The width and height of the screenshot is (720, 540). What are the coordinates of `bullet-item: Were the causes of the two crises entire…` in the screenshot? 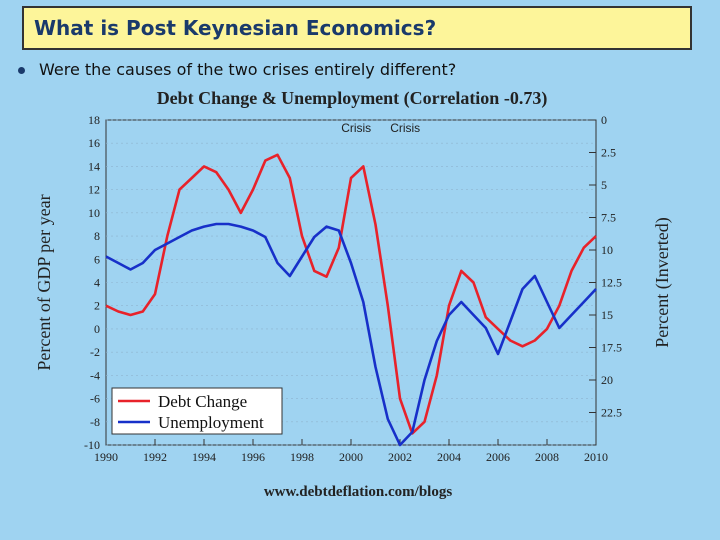 It's located at (237, 69).